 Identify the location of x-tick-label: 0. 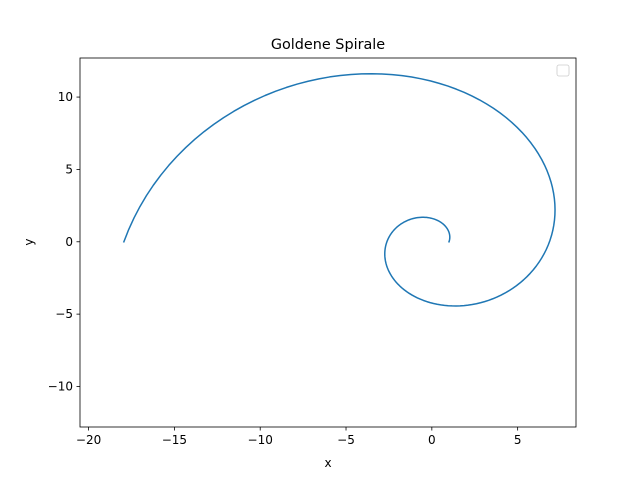
(432, 440).